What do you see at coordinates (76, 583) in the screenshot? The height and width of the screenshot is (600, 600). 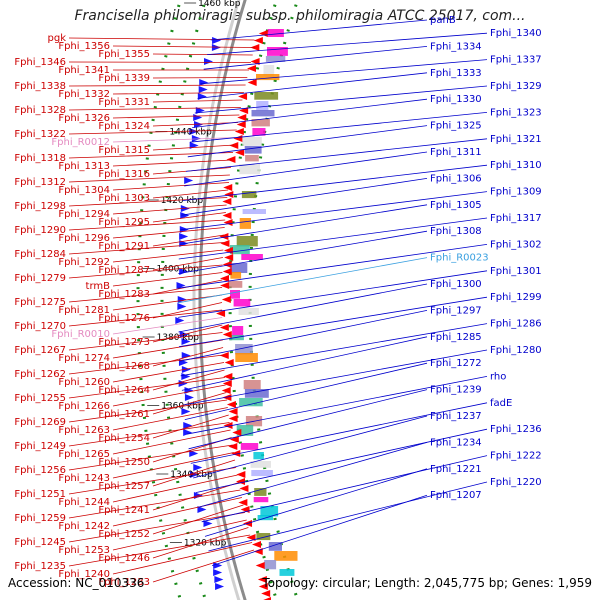 I see `accession-text: Accession: NC_010336` at bounding box center [76, 583].